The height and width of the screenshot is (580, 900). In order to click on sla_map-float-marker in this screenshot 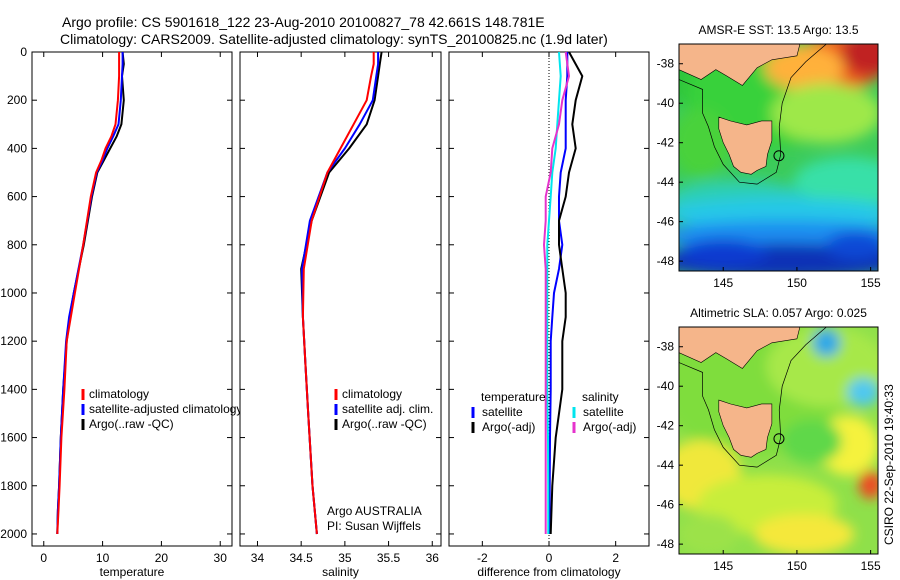, I will do `click(779, 439)`.